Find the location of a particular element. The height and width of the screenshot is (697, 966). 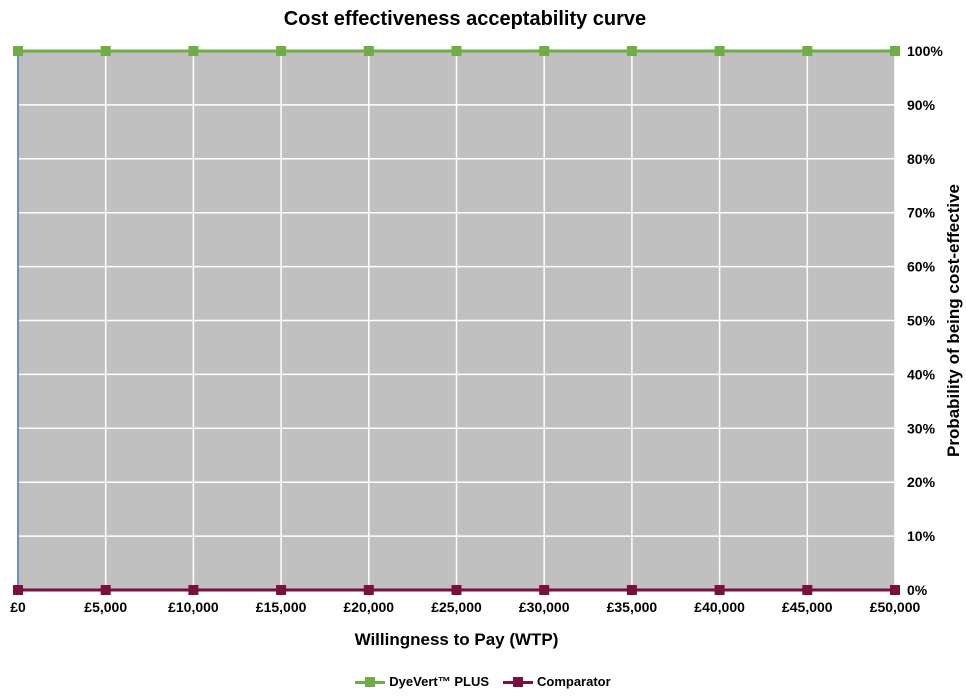

x-tick-label: £30,000 is located at coordinates (544, 607).